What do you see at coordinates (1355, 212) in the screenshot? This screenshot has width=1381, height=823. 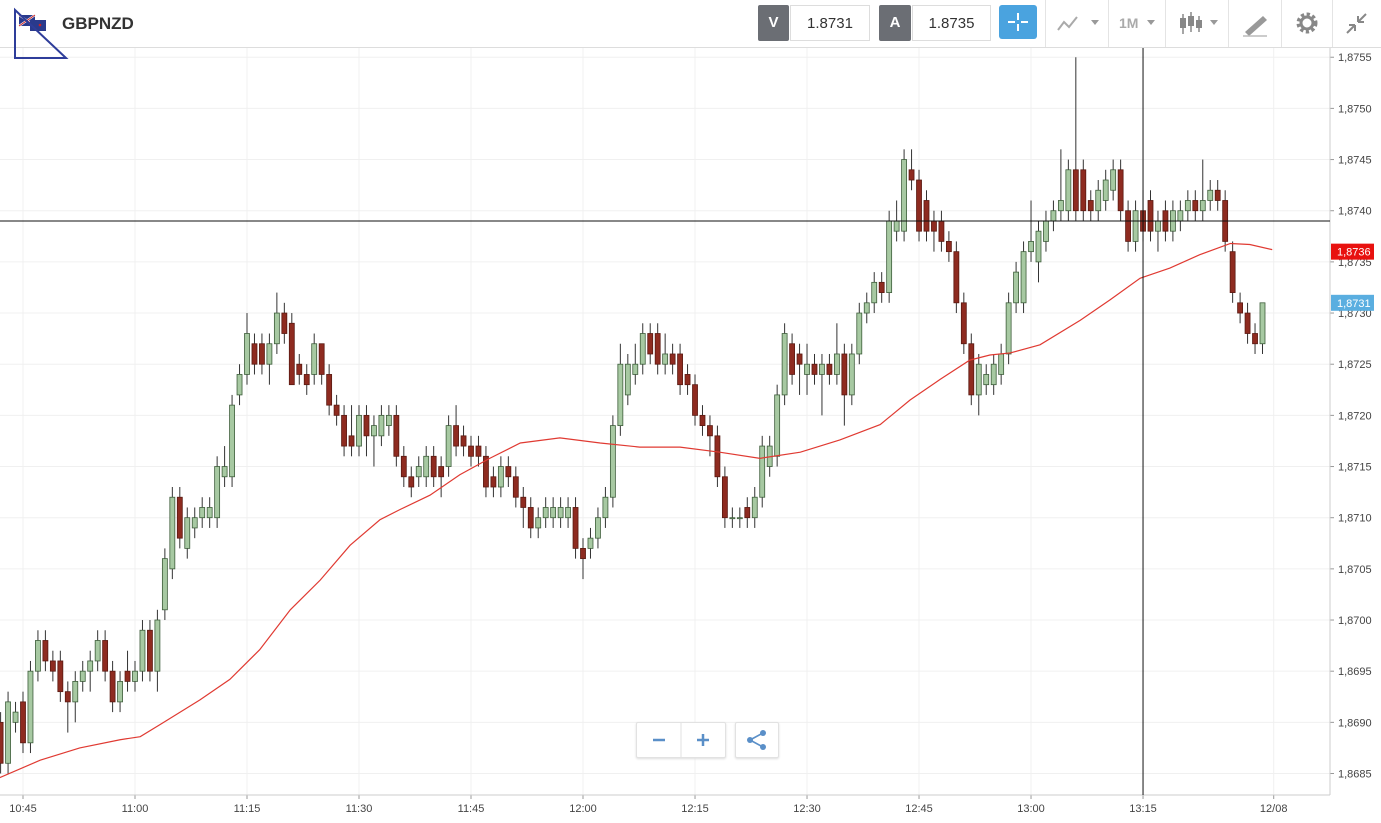 I see `y-tick-label: 1,8740` at bounding box center [1355, 212].